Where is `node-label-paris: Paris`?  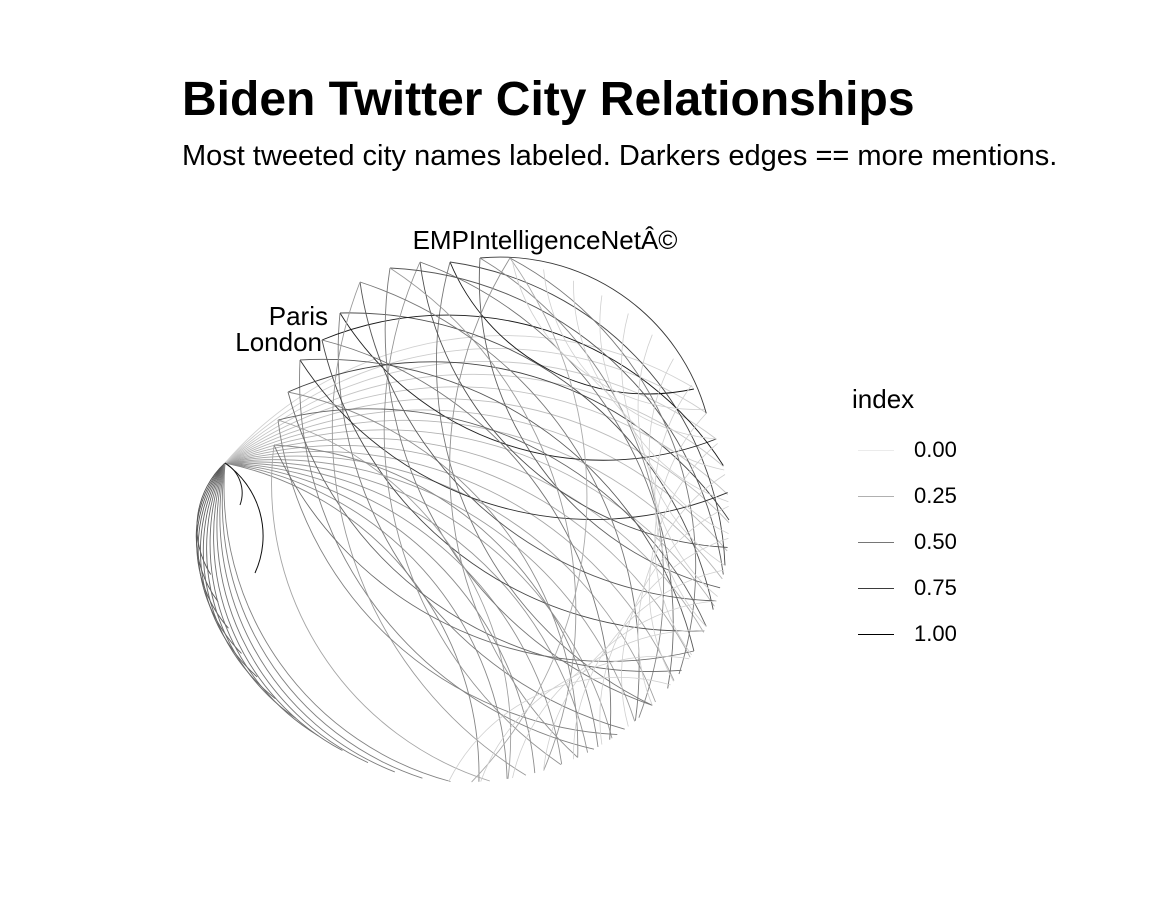
node-label-paris: Paris is located at coordinates (298, 316).